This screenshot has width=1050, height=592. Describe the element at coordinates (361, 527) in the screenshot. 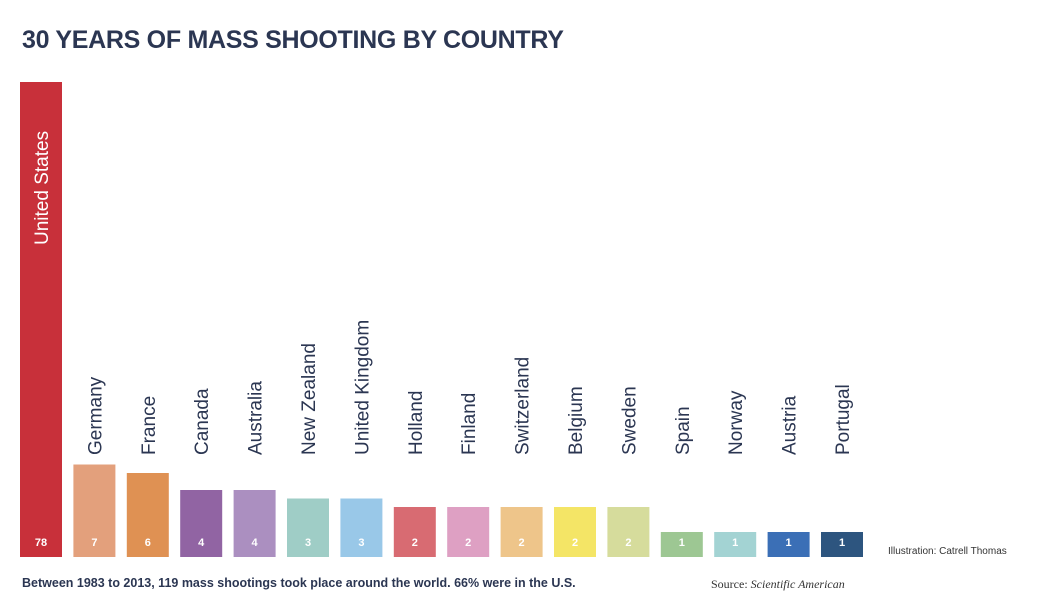

I see `bar-united-kingdom` at that location.